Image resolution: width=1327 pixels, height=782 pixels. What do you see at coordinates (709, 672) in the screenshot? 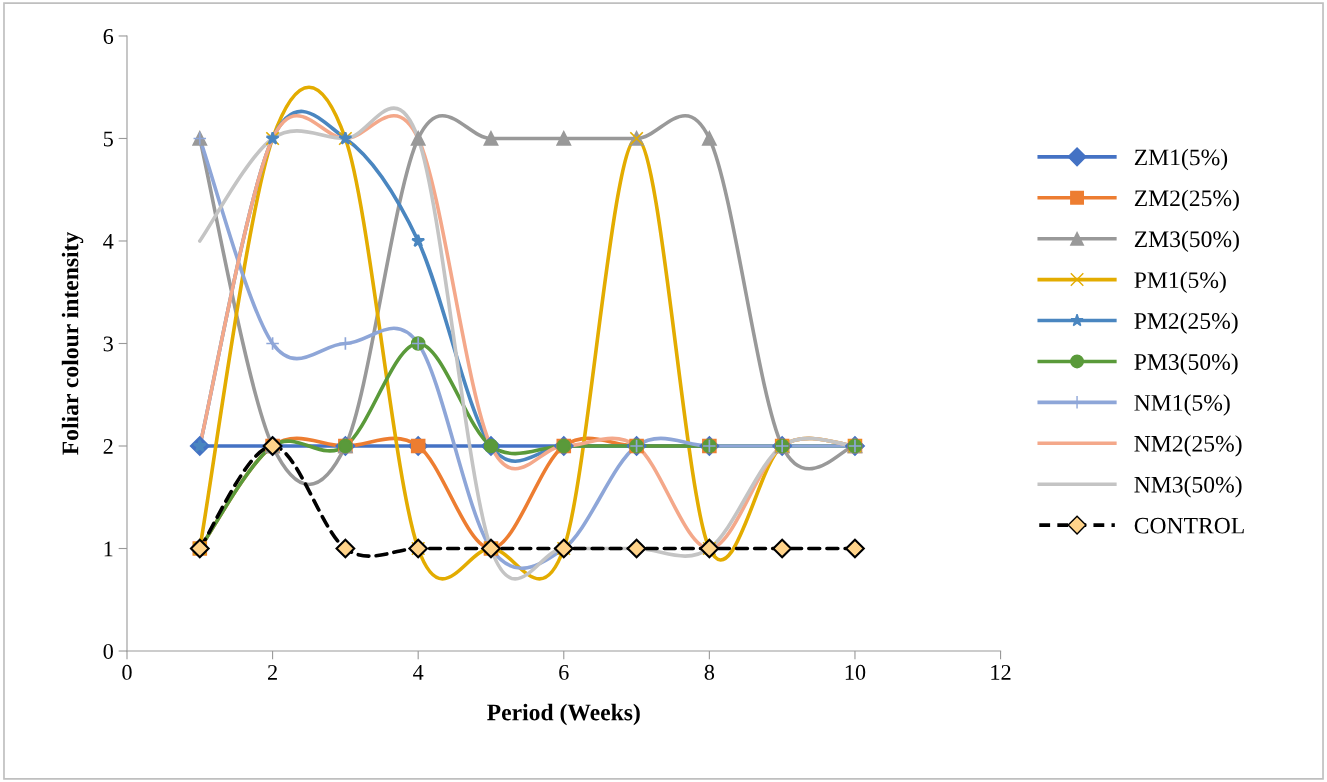
I see `x-tick-label: 8` at bounding box center [709, 672].